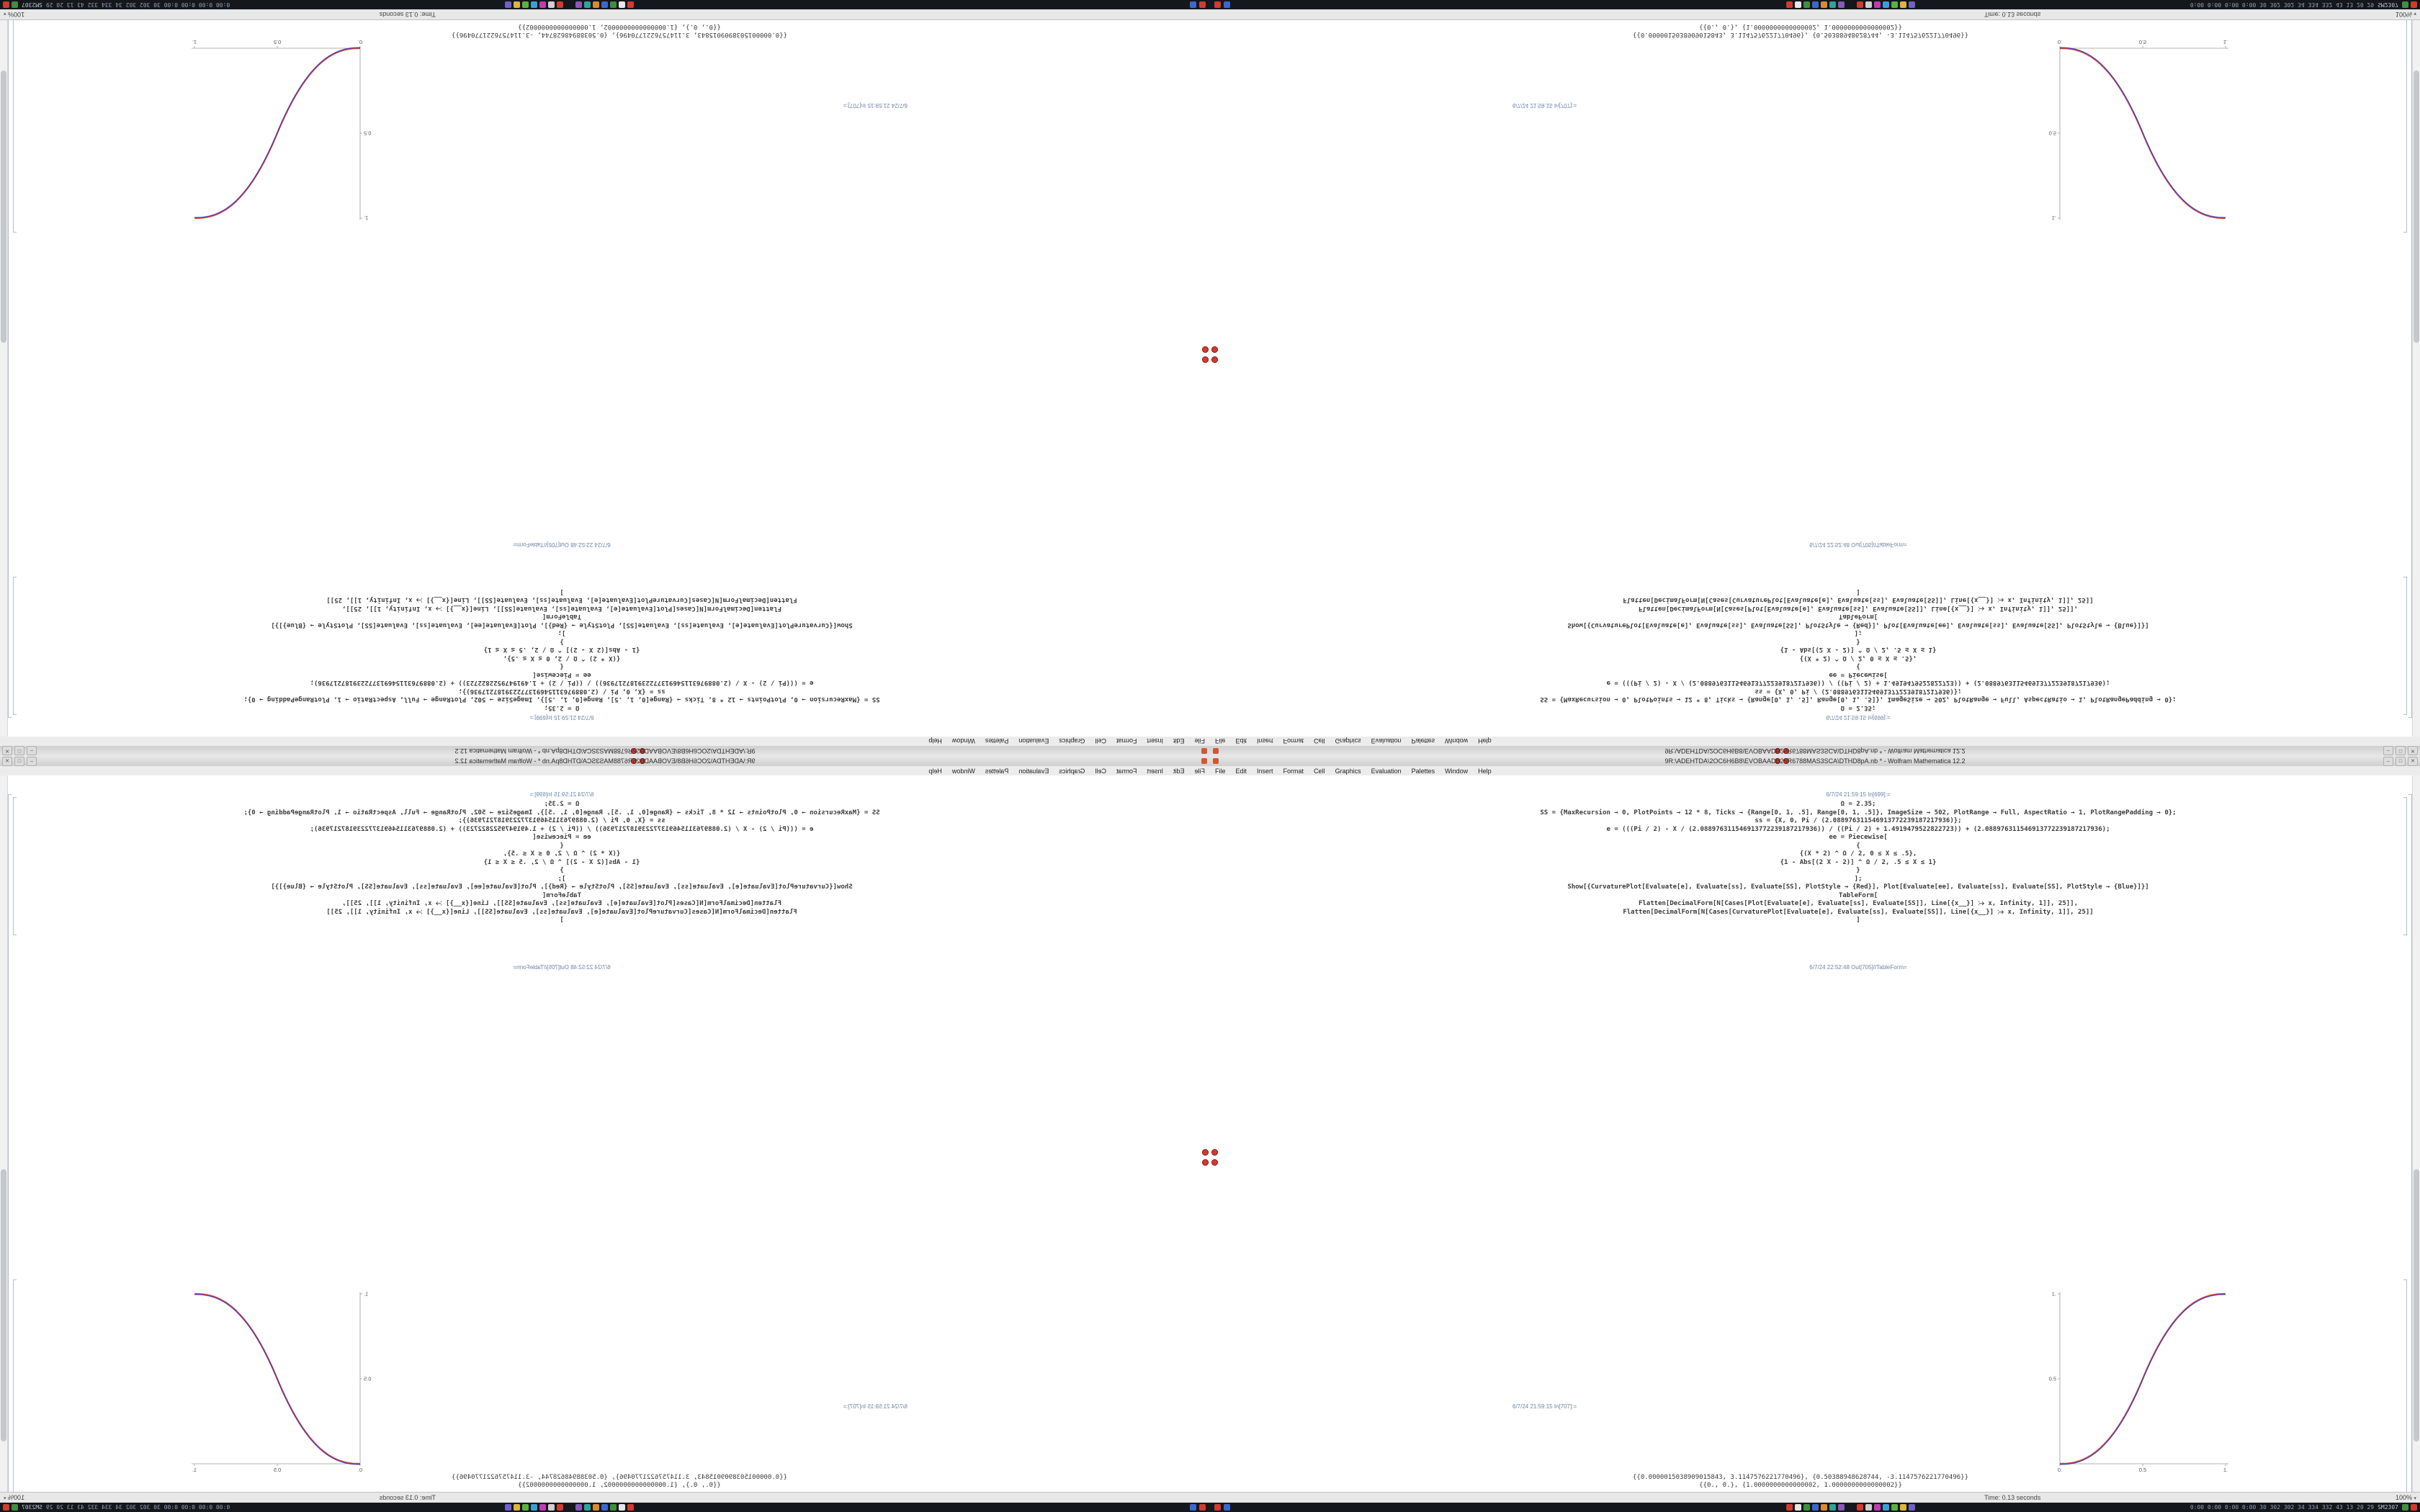 This screenshot has height=1512, width=2420. I want to click on dock-close-icon, so click(1205, 1152).